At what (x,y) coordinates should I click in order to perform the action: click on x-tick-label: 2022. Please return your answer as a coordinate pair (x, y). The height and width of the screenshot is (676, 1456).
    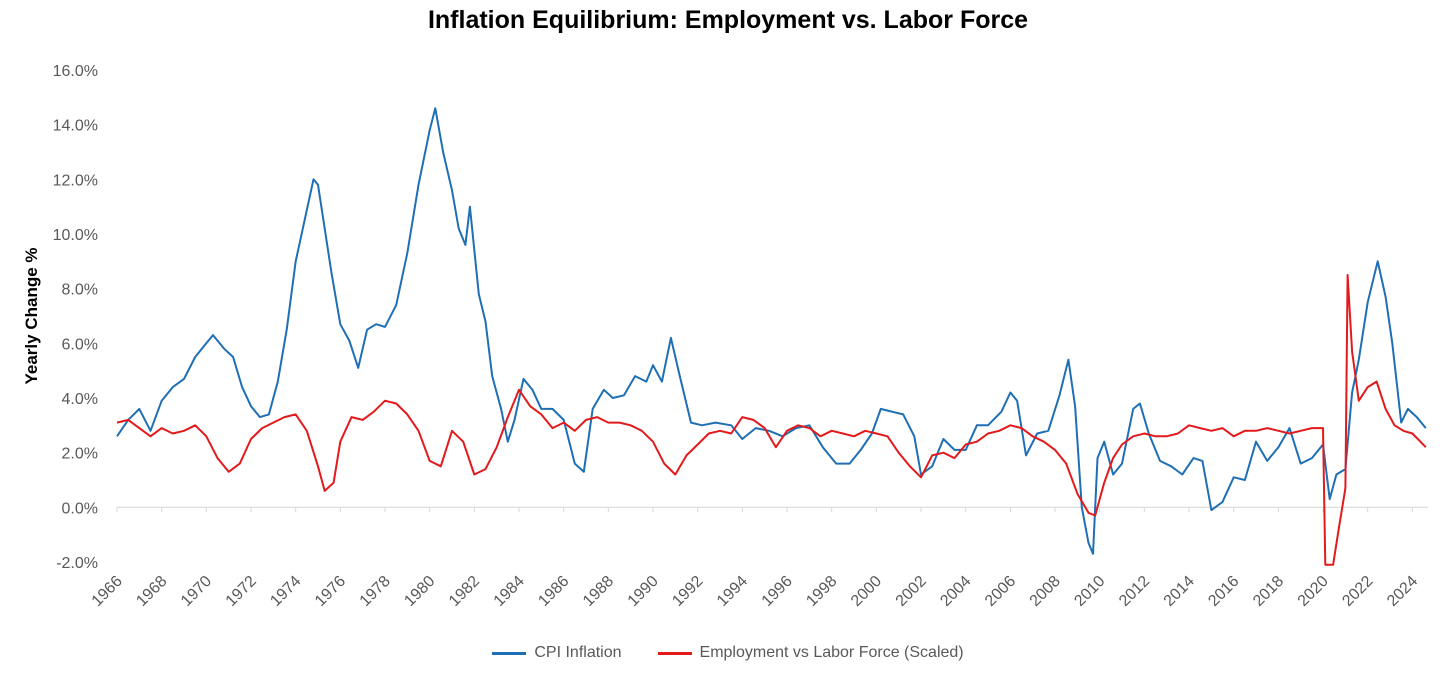
    Looking at the image, I should click on (1357, 591).